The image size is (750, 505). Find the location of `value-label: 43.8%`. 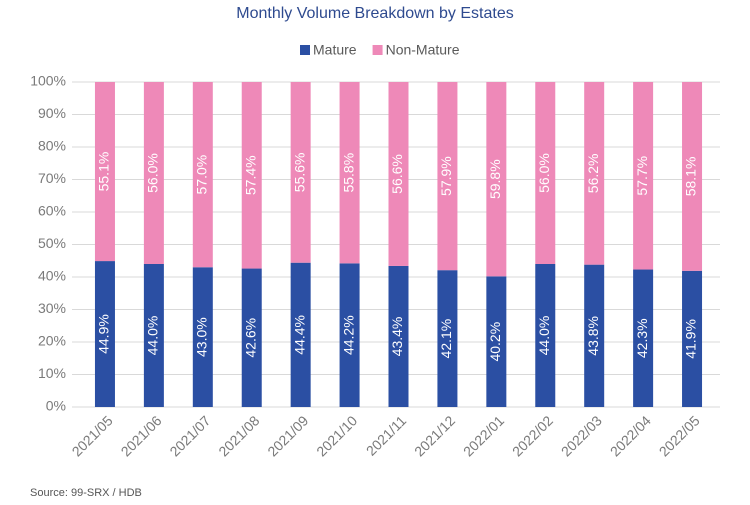

value-label: 43.8% is located at coordinates (593, 336).